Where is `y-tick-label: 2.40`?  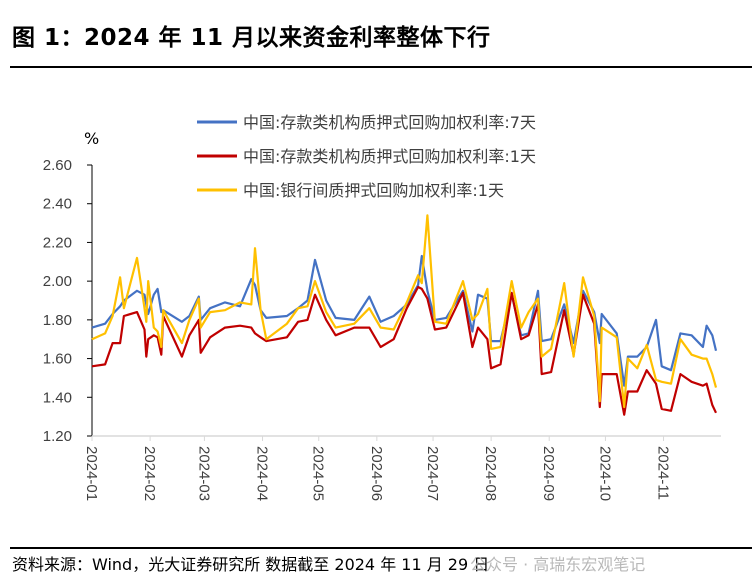 y-tick-label: 2.40 is located at coordinates (57, 204).